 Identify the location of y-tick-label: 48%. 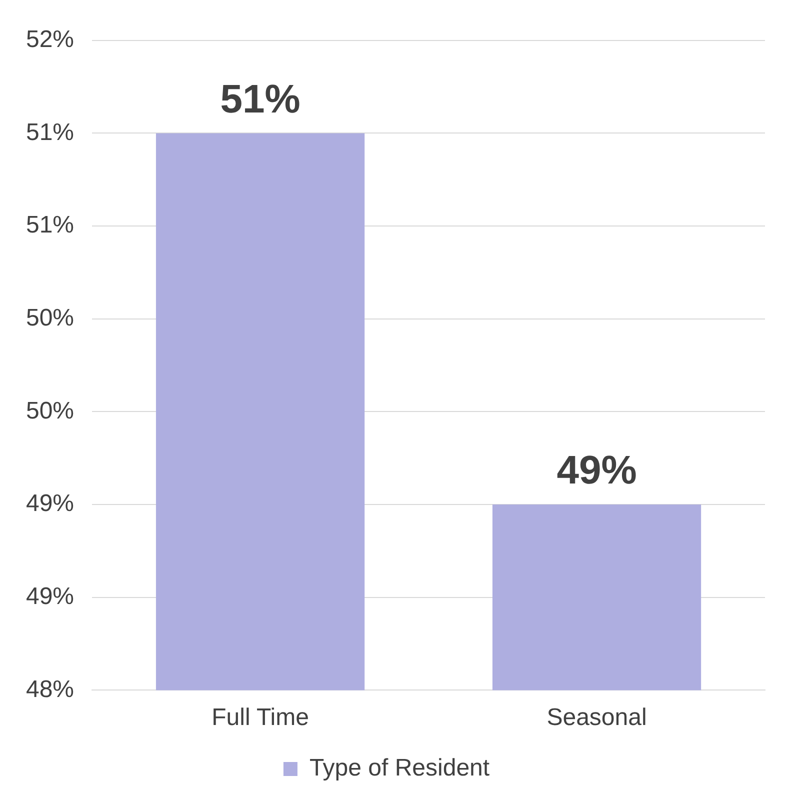
(50, 689).